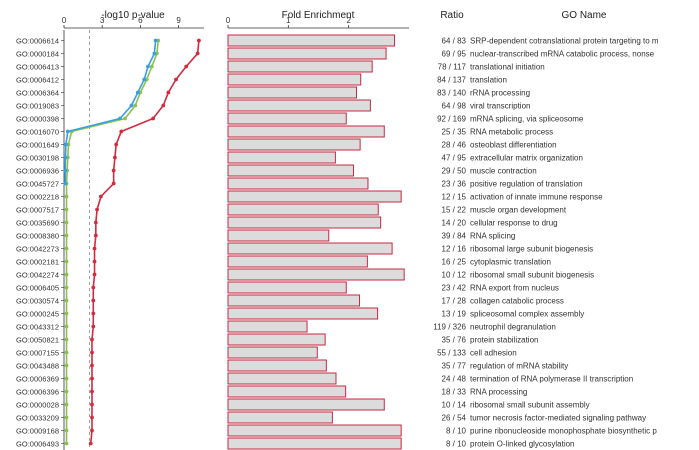 The image size is (699, 450). I want to click on ratio-value: 26 / 54, so click(454, 418).